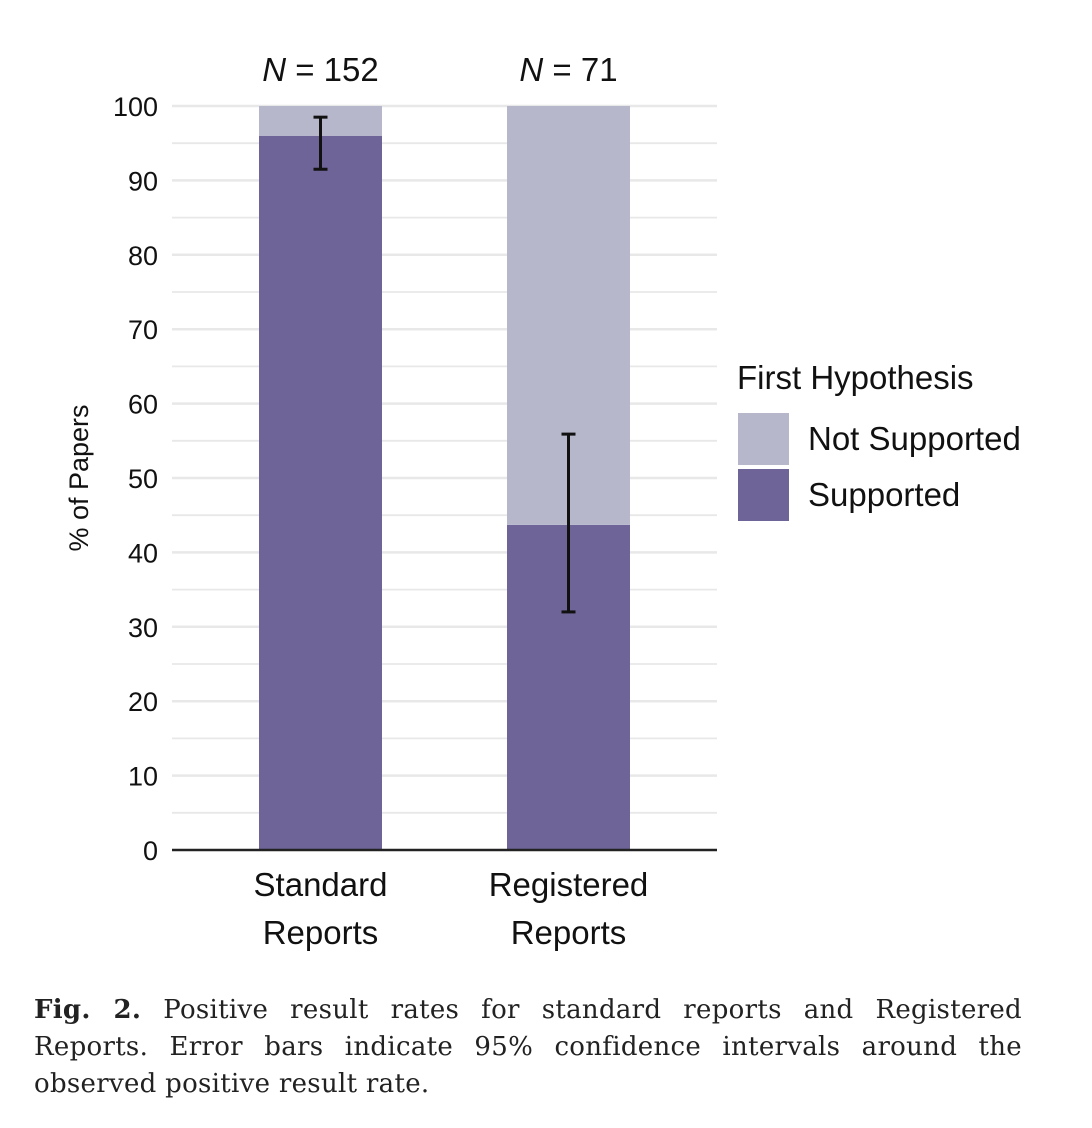 This screenshot has width=1092, height=1128. I want to click on legend-entry: Supported, so click(884, 494).